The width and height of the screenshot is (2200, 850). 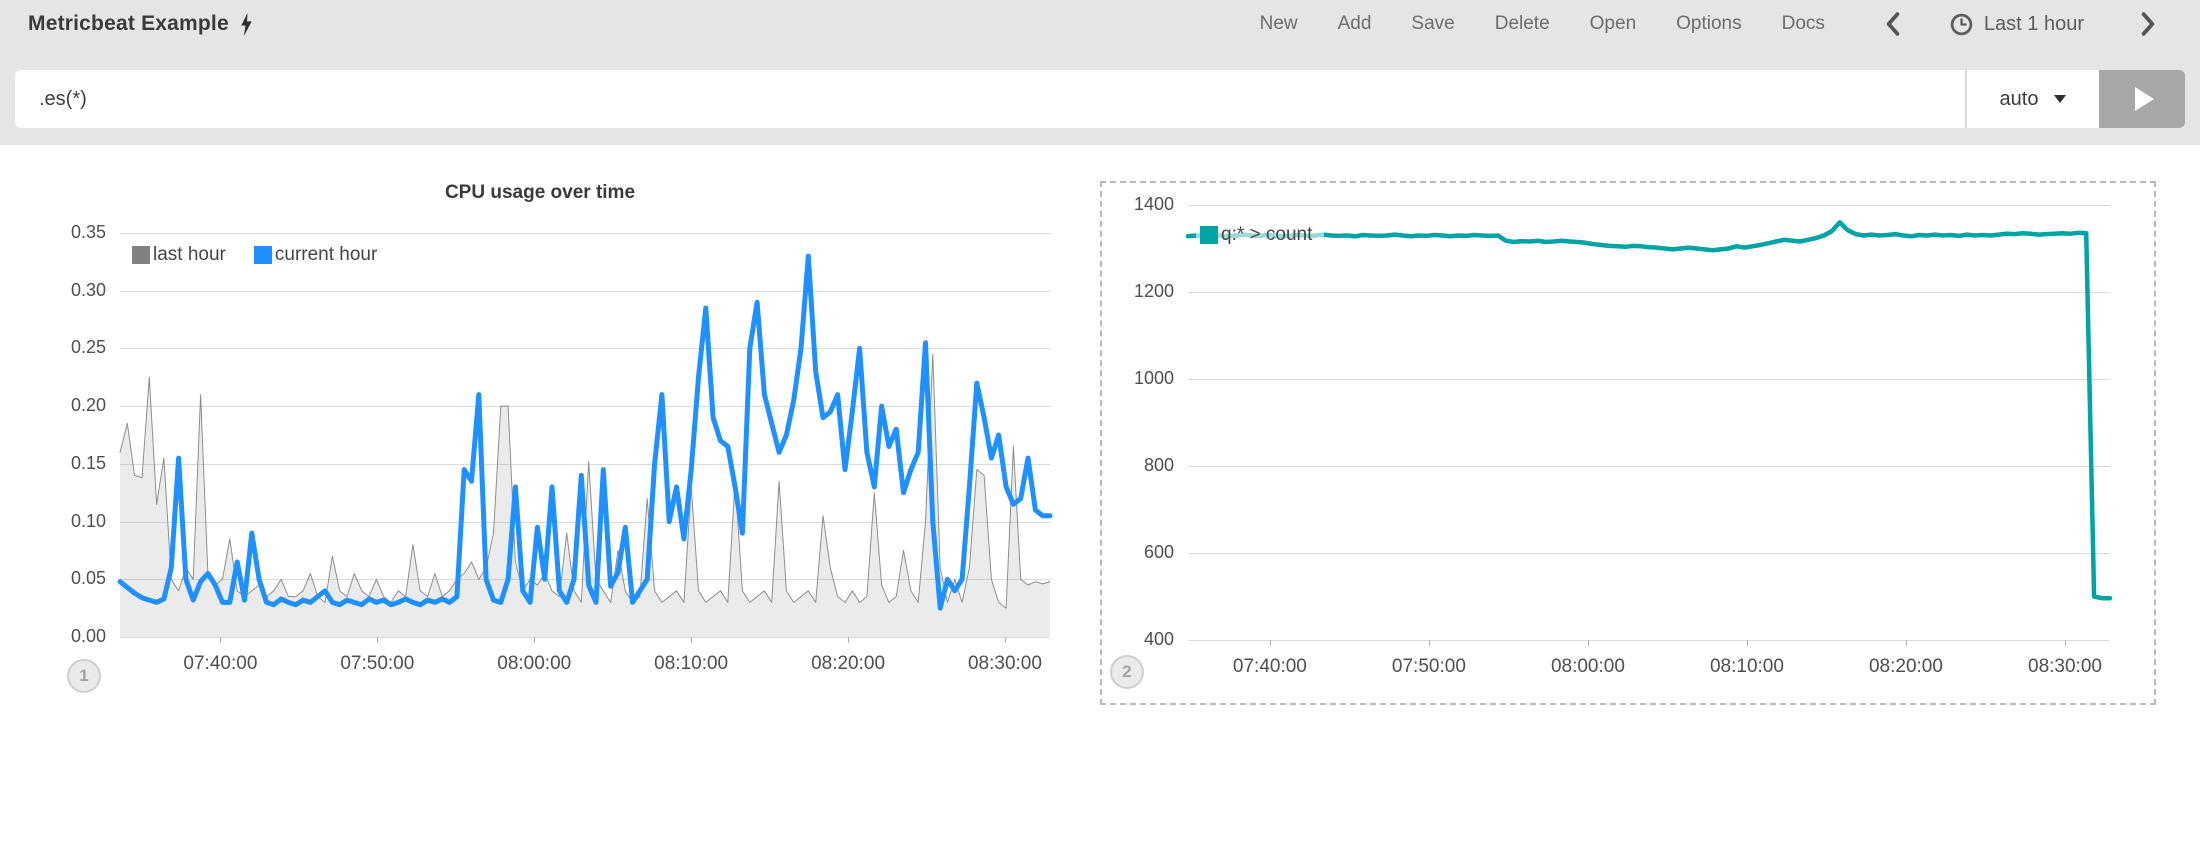 I want to click on timepicker-button: Last 1 hour, so click(x=2016, y=24).